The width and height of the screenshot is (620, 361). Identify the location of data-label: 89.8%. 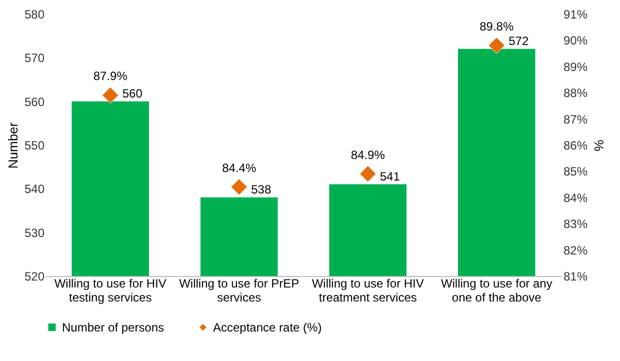
(497, 26).